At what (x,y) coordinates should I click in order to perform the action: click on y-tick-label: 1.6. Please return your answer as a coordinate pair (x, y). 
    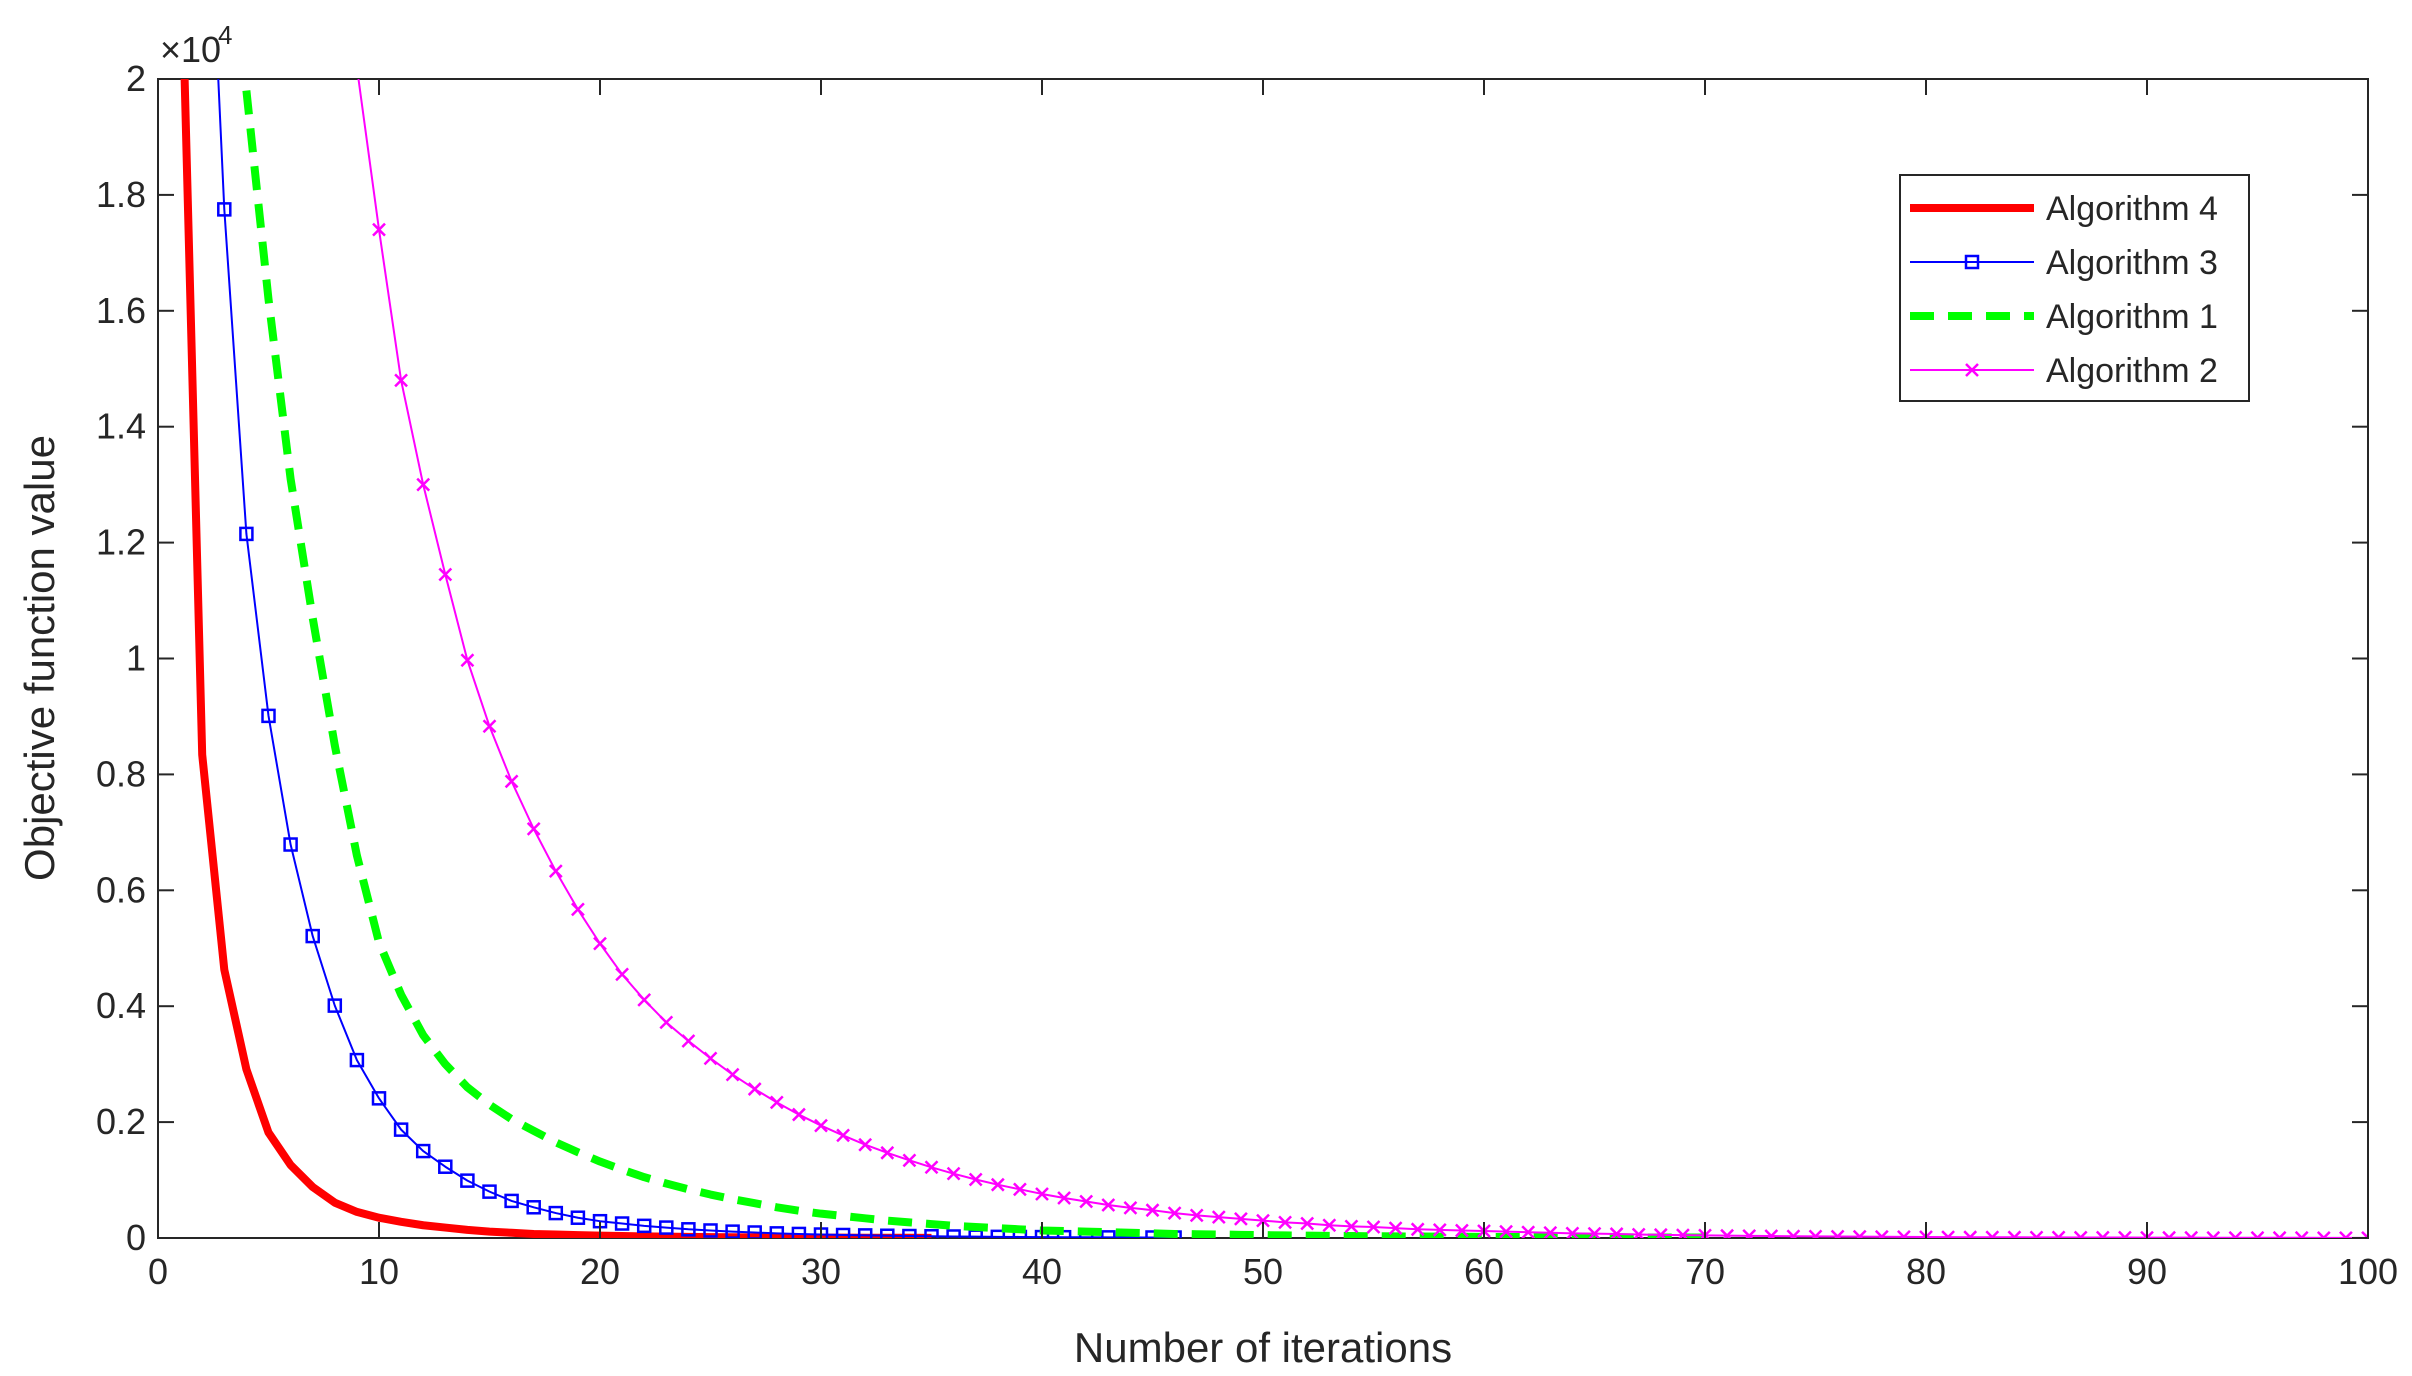
    Looking at the image, I should click on (121, 310).